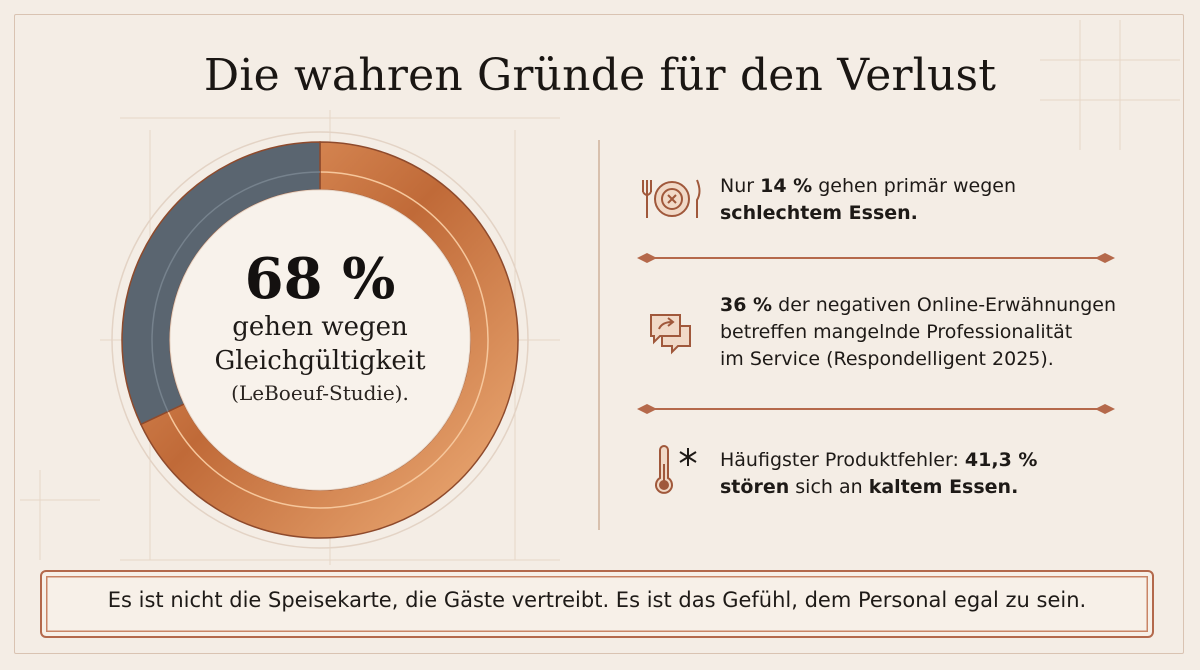 This screenshot has width=1200, height=670. Describe the element at coordinates (842, 460) in the screenshot. I see `stat3-pre: Häufigster Produktfehler:` at that location.